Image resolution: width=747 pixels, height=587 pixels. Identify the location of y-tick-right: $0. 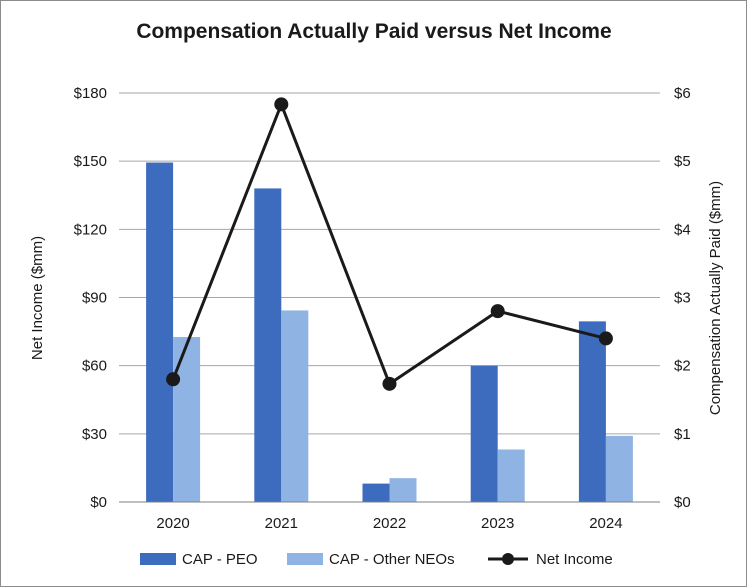
(682, 502).